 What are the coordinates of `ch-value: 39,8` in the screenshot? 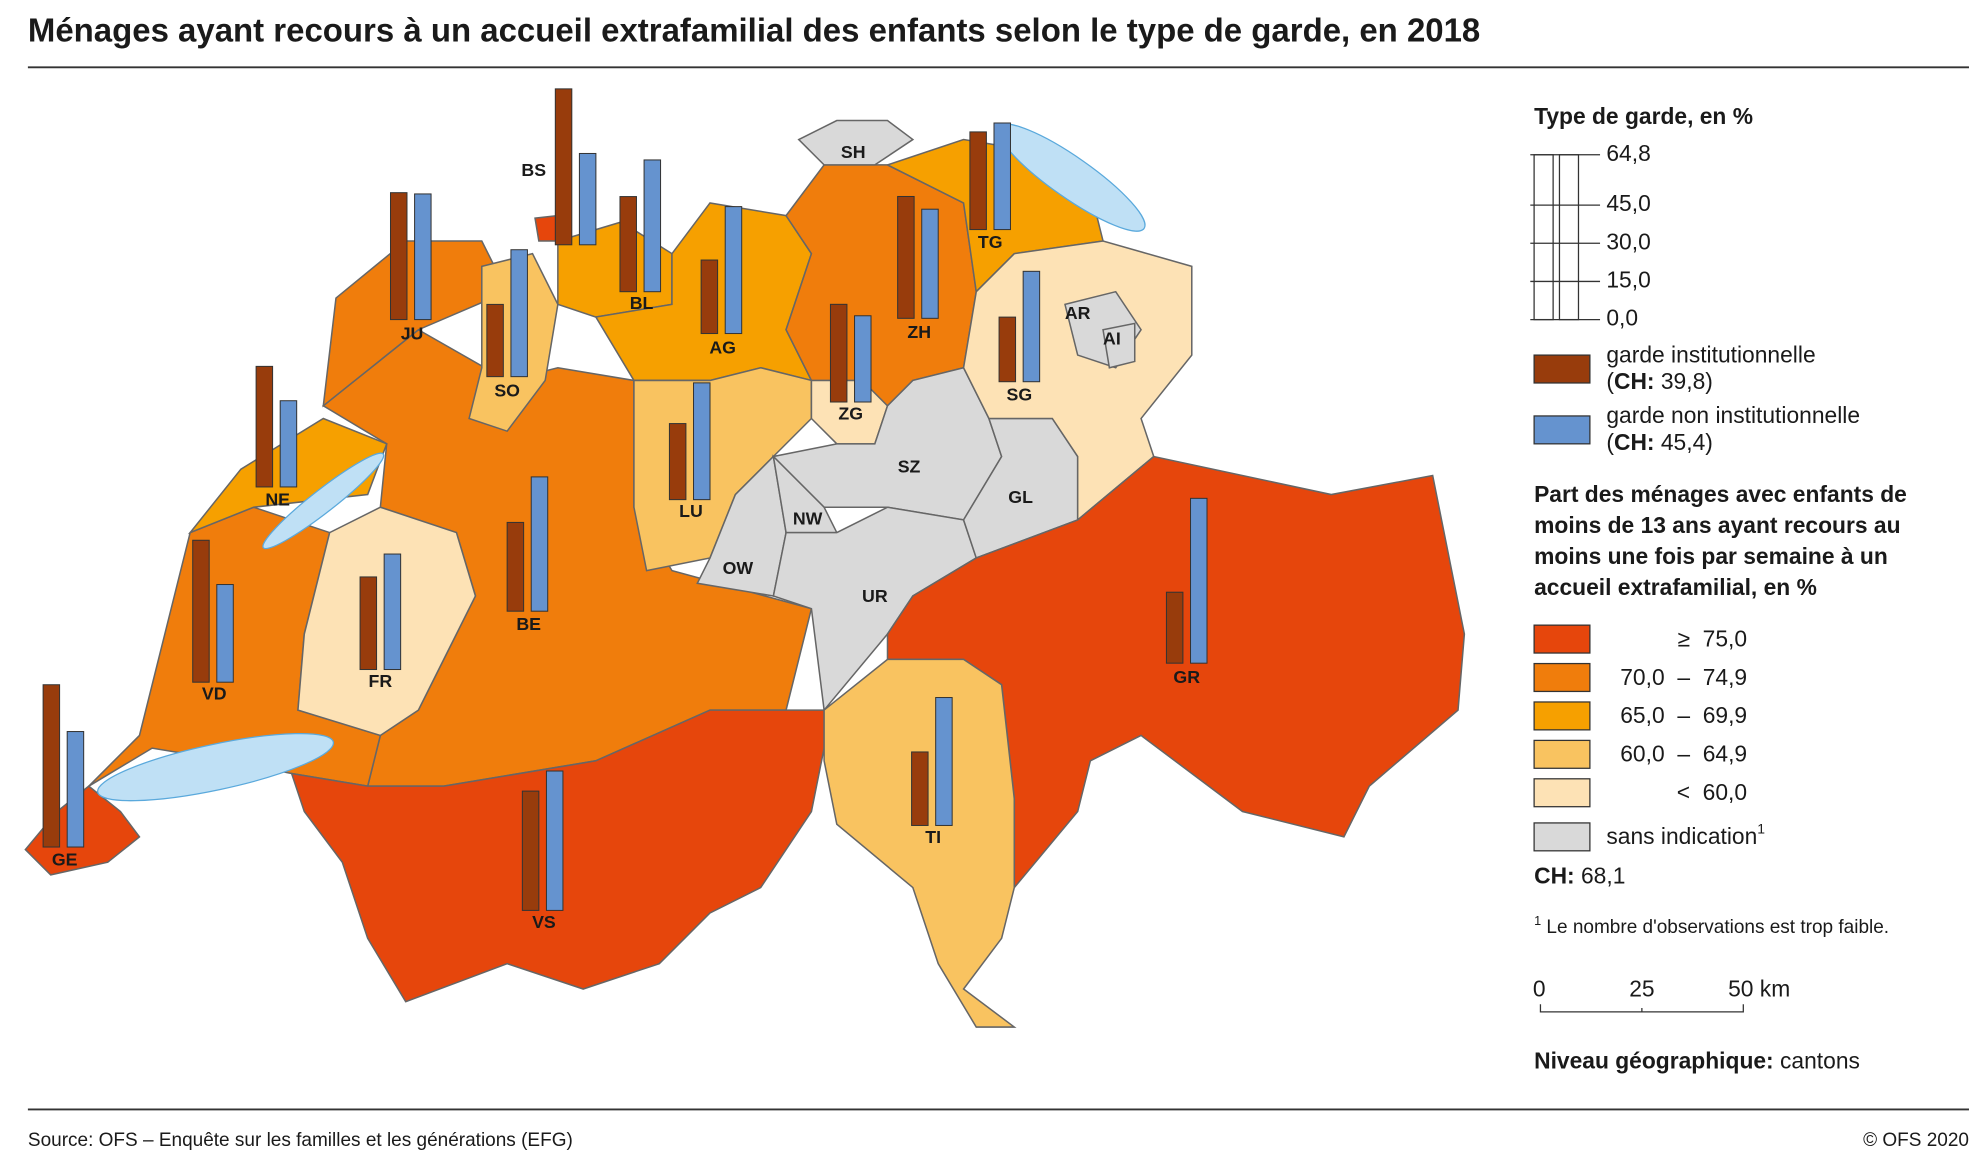 It's located at (1683, 381).